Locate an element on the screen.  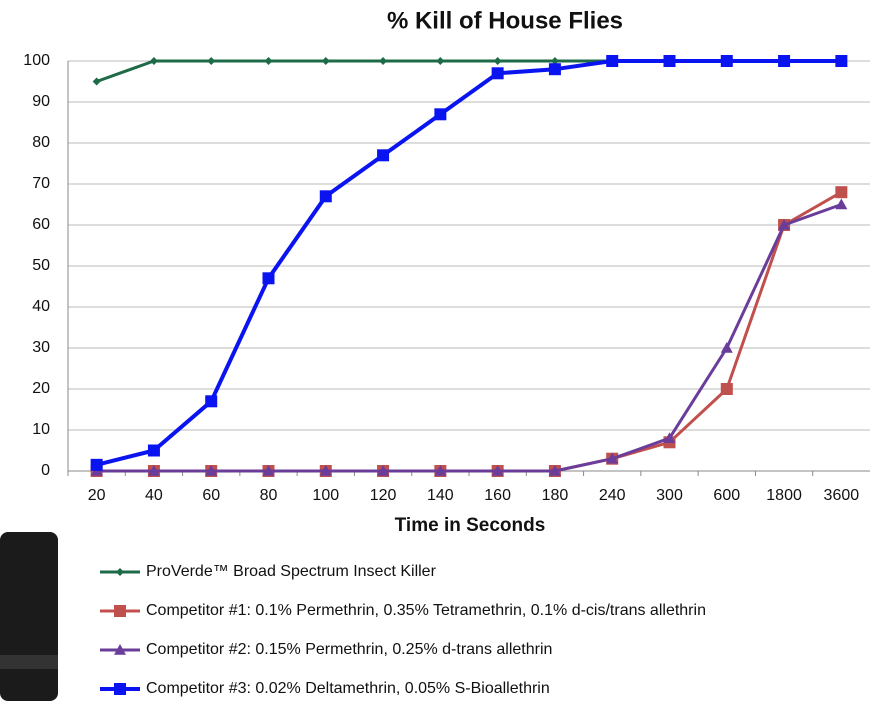
y-tick-label: 50 is located at coordinates (41, 265).